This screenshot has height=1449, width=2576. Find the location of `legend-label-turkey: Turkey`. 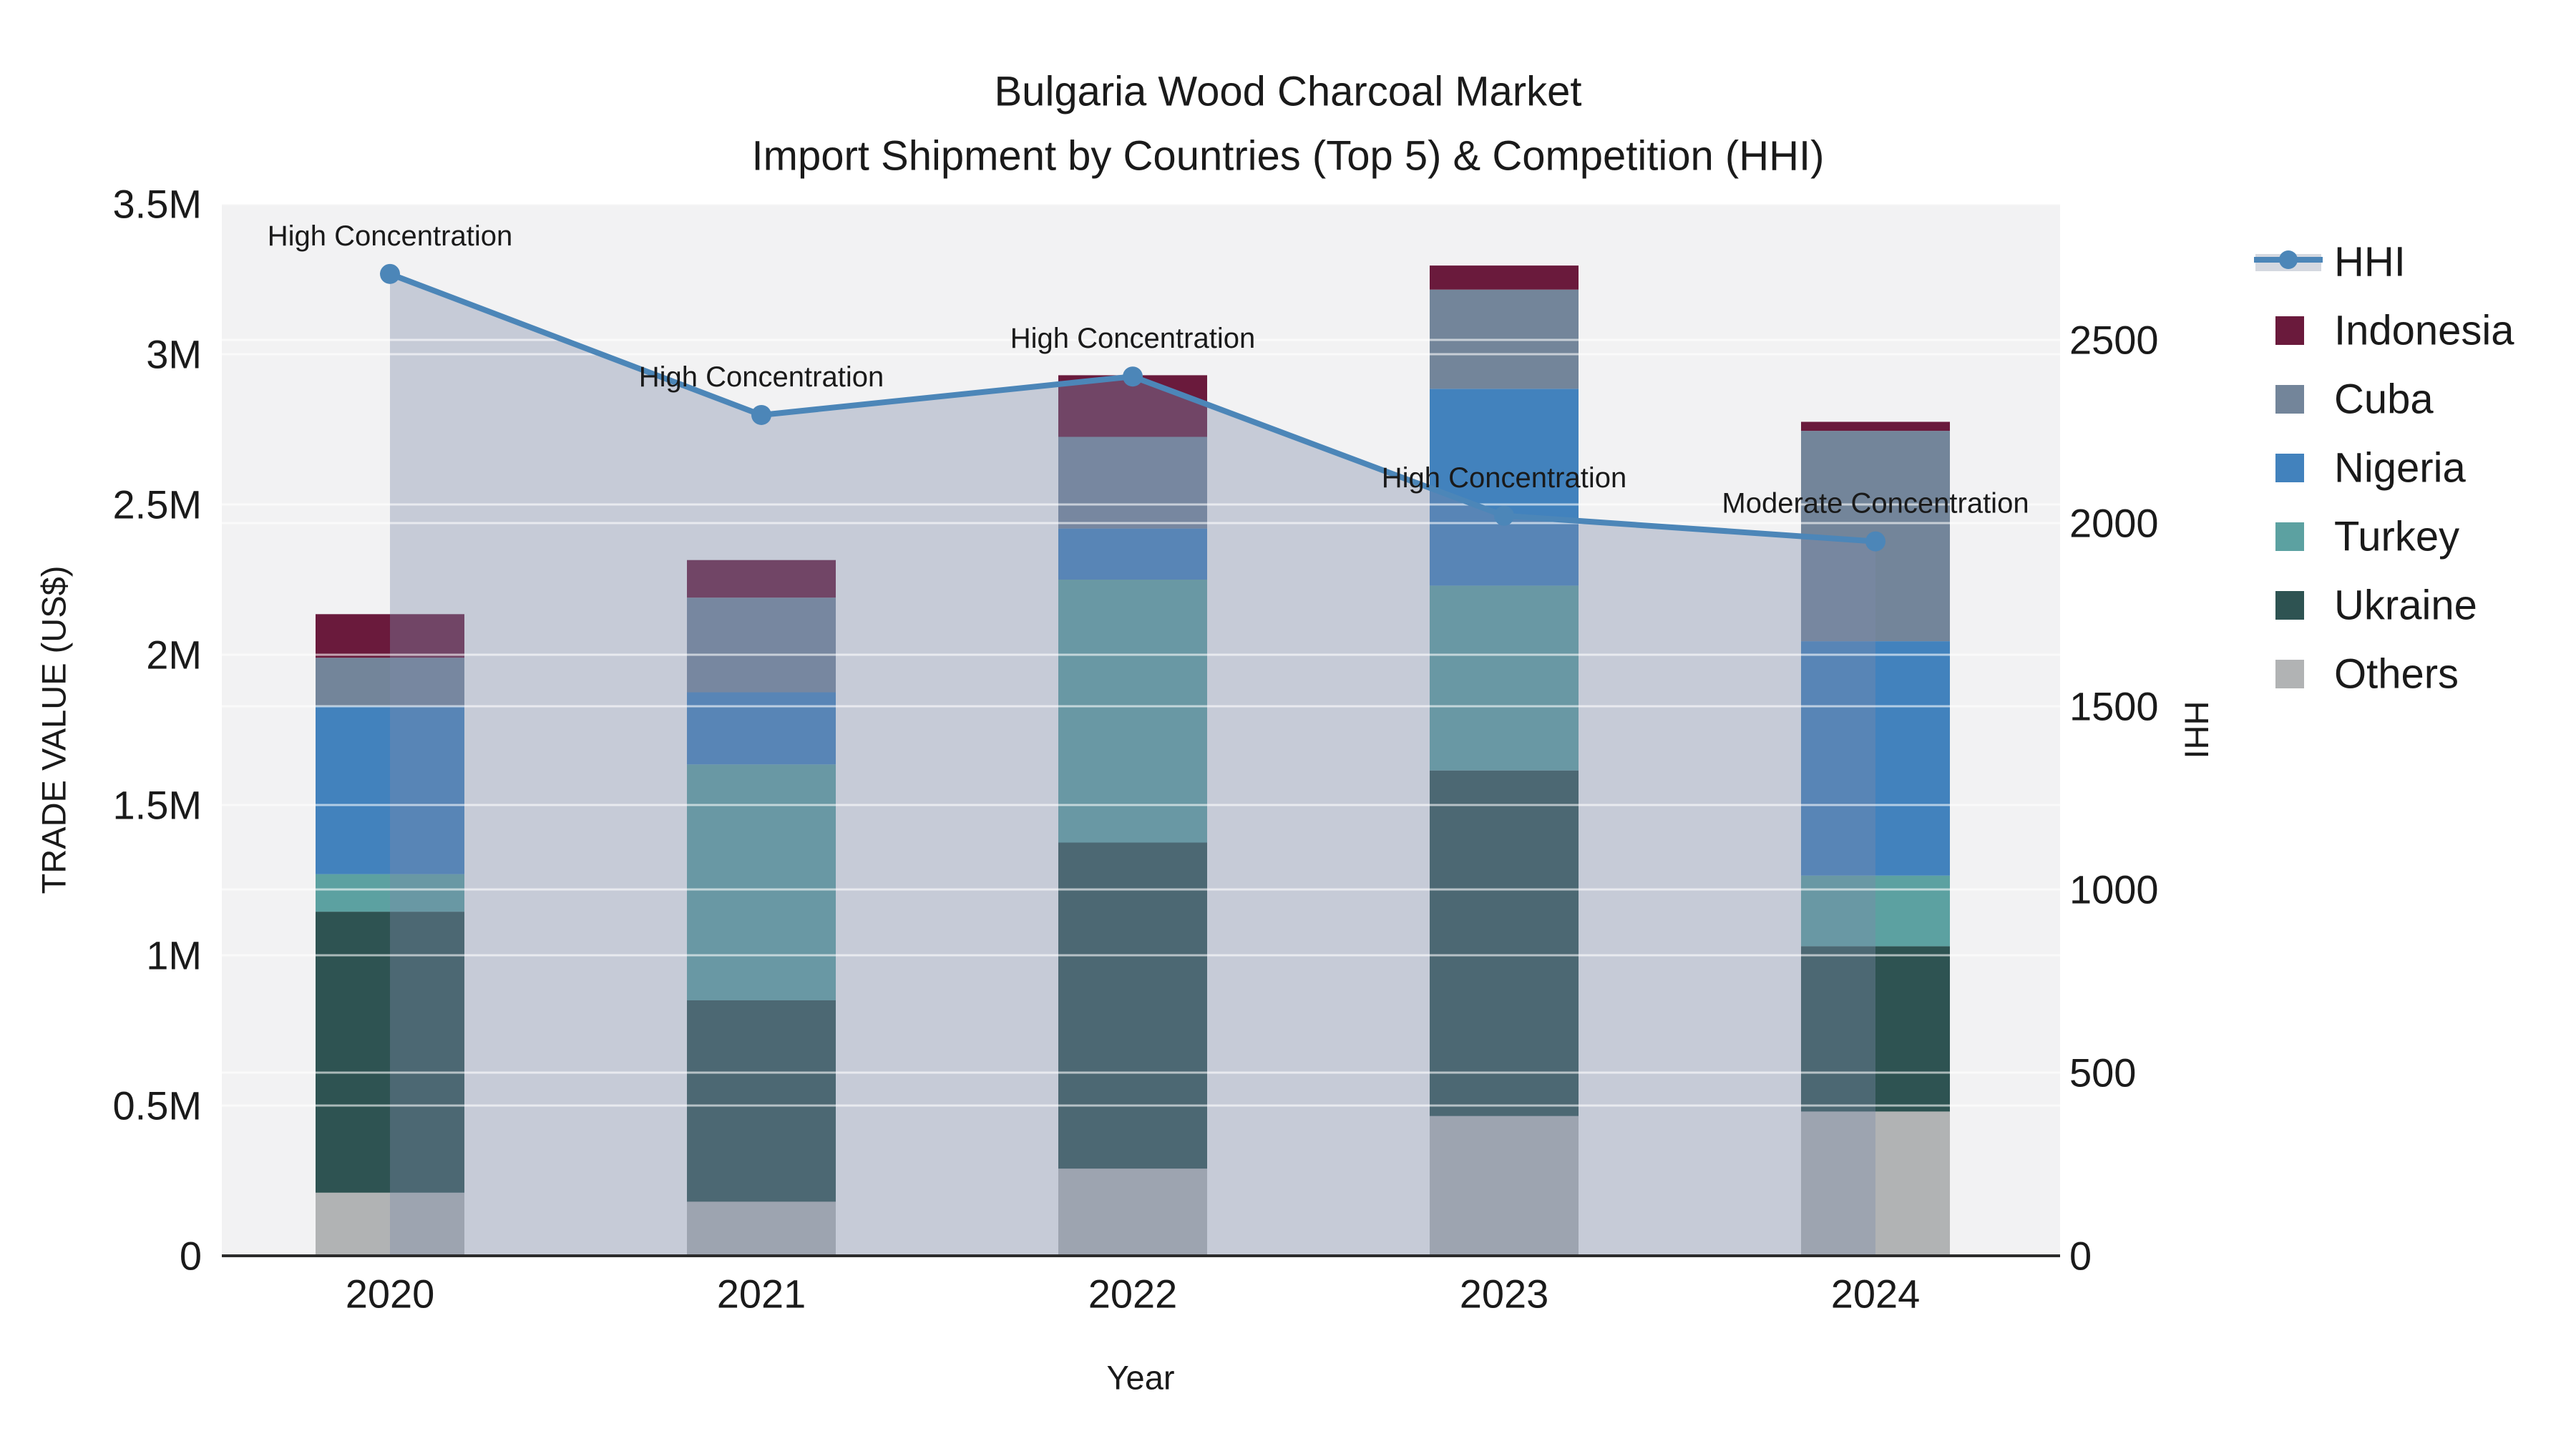

legend-label-turkey: Turkey is located at coordinates (2396, 537).